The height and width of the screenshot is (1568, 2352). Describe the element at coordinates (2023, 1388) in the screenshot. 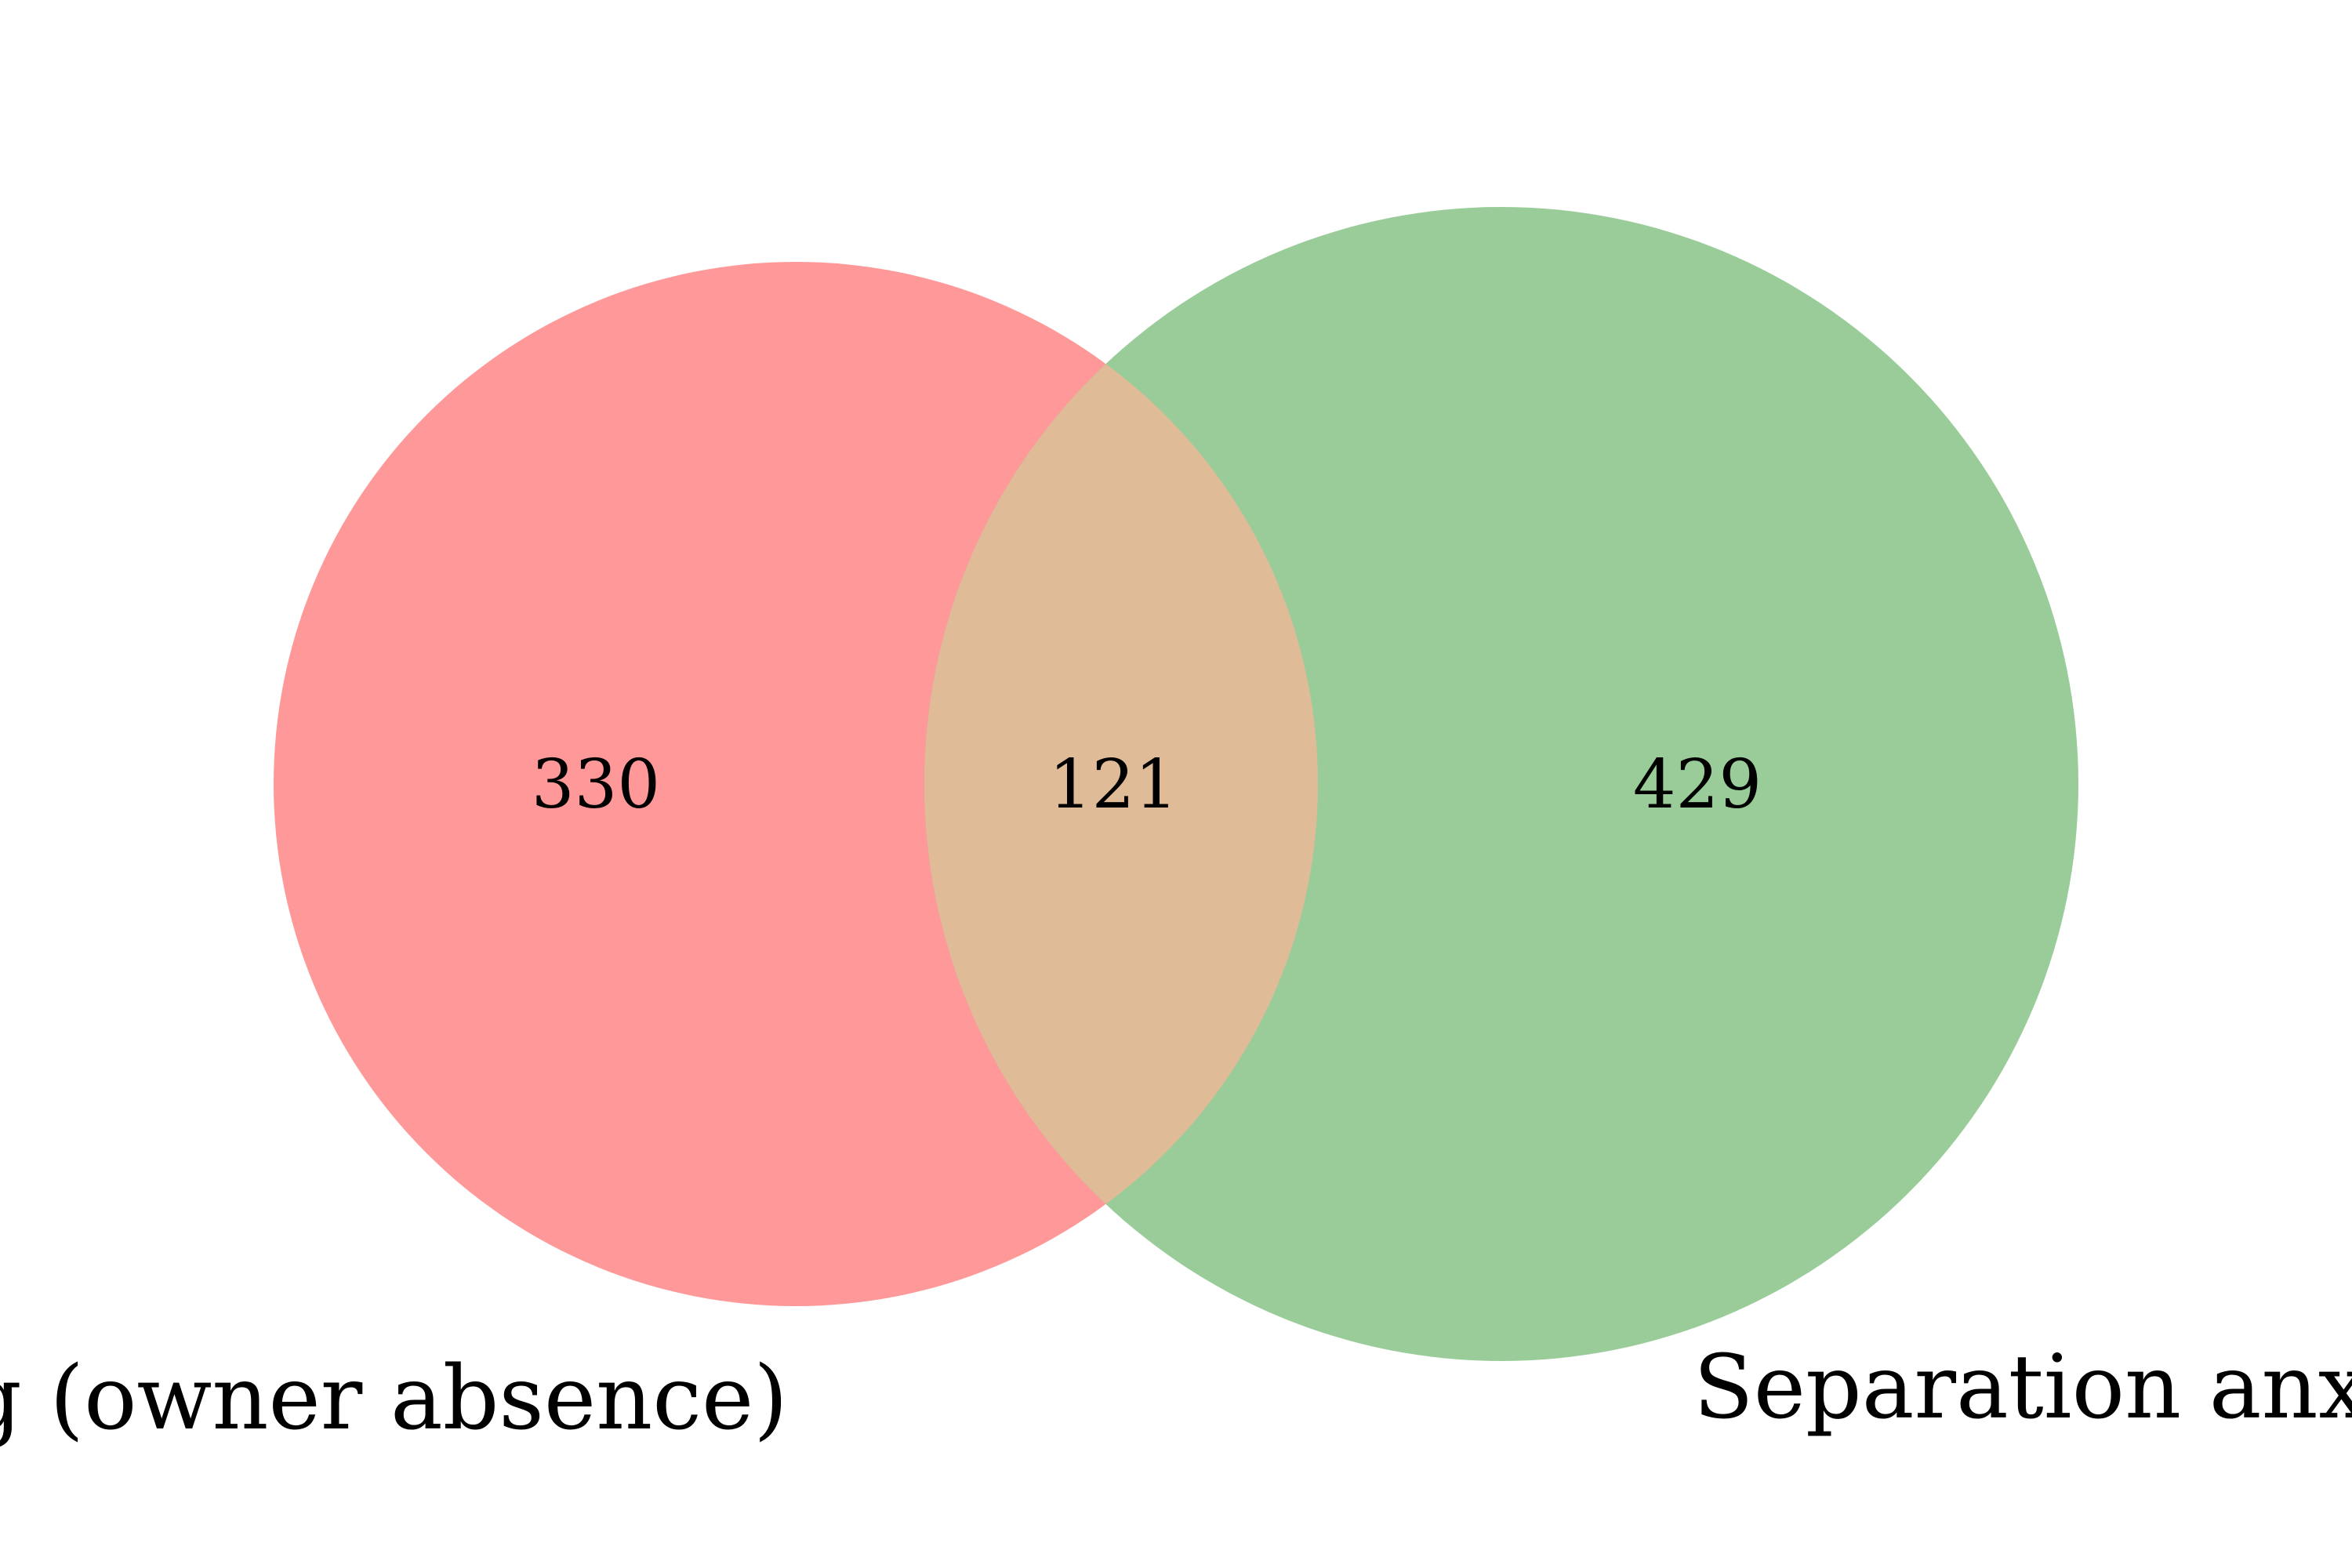

I see `set-label-right: Separation anxiety` at that location.